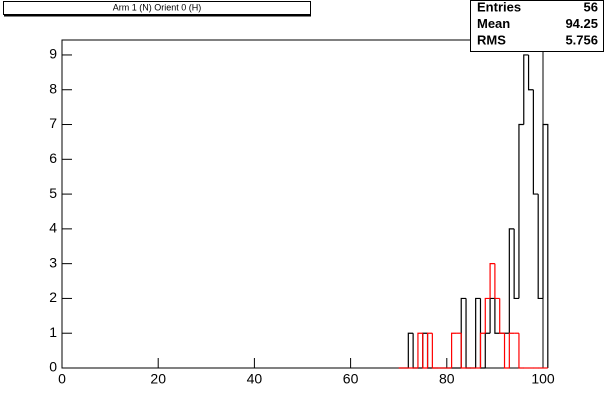  Describe the element at coordinates (53, 228) in the screenshot. I see `y-tick-label: 4` at that location.